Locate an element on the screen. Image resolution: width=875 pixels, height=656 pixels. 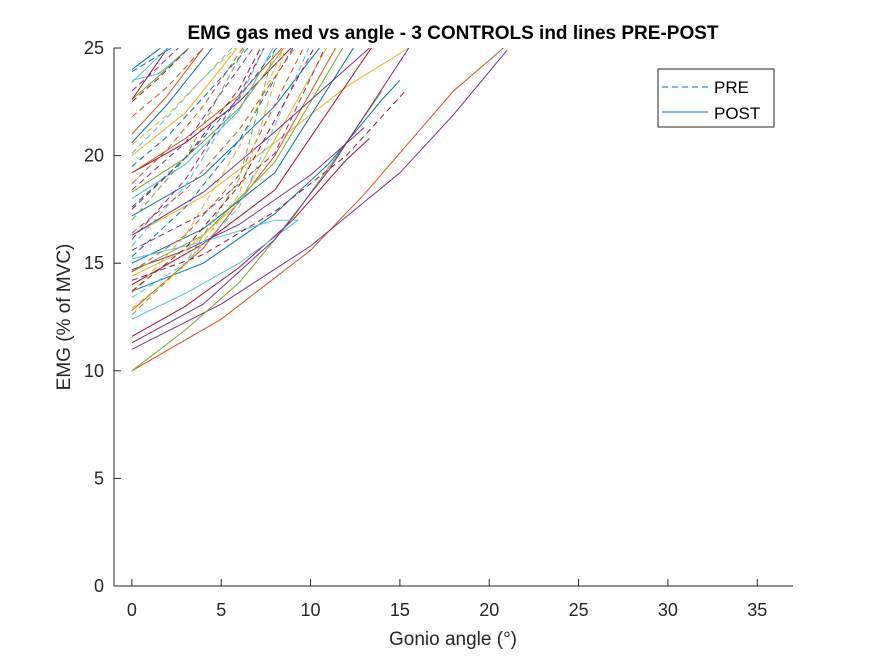
y-tick-label: 15 is located at coordinates (94, 263).